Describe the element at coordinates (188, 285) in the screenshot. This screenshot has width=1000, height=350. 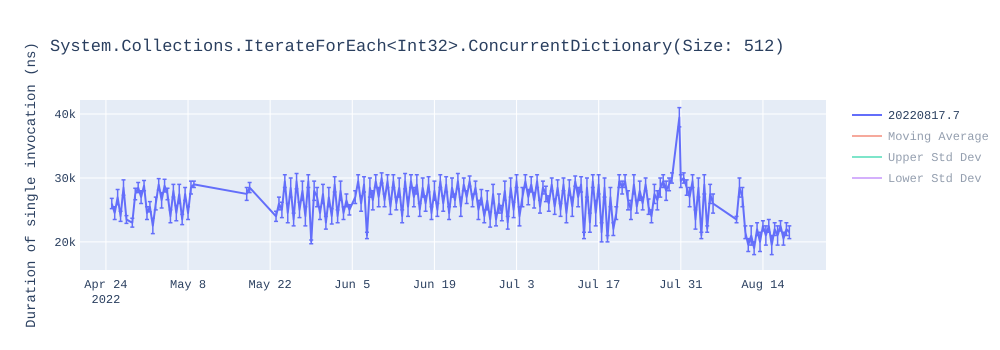
I see `x-tick-label: May 8` at that location.